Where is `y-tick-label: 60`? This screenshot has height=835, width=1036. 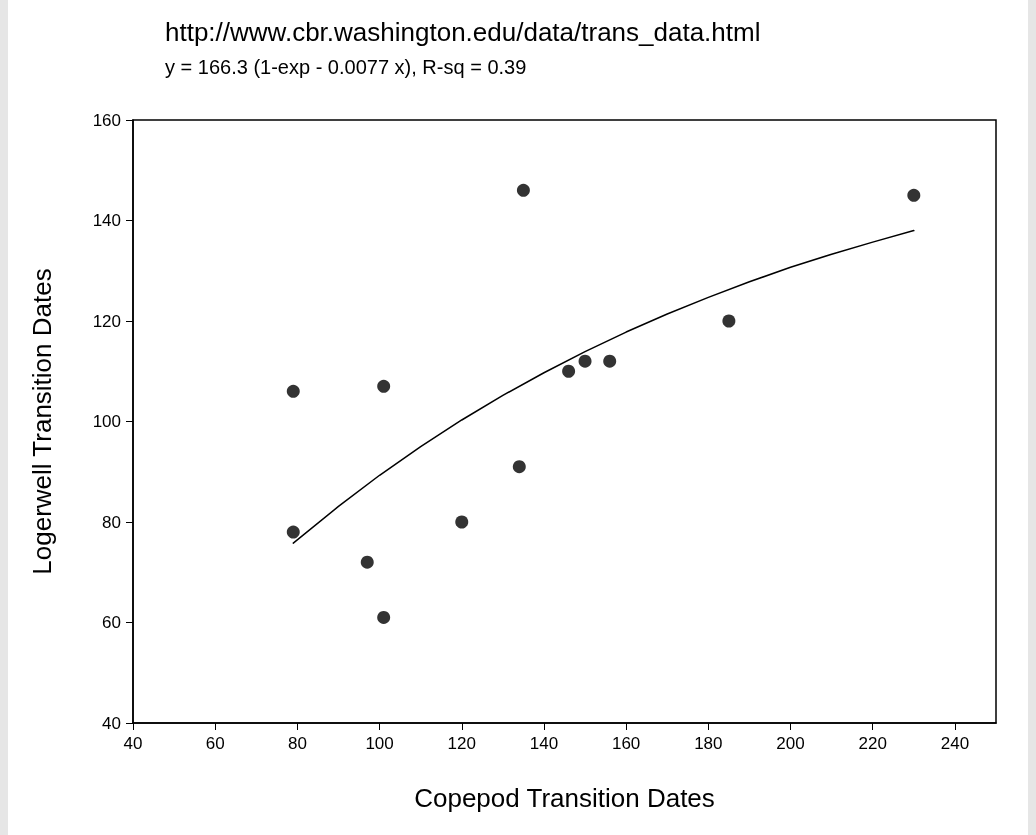
y-tick-label: 60 is located at coordinates (111, 622).